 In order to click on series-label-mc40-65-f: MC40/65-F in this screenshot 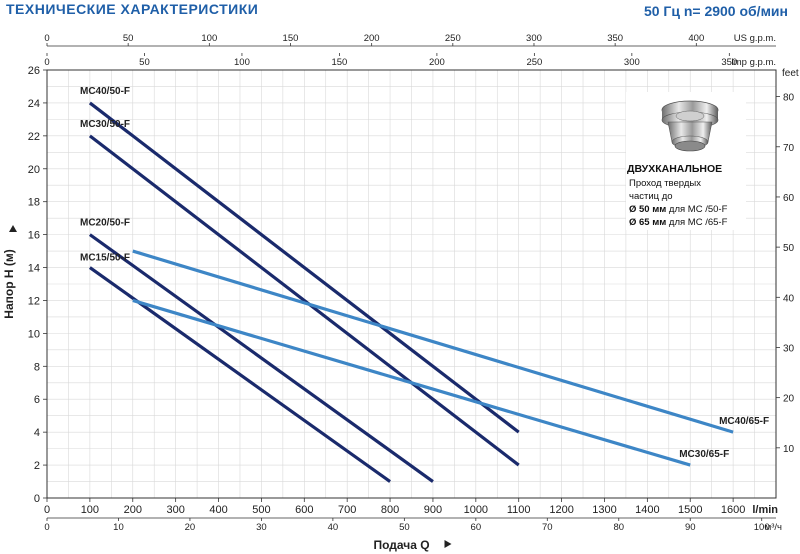, I will do `click(744, 421)`.